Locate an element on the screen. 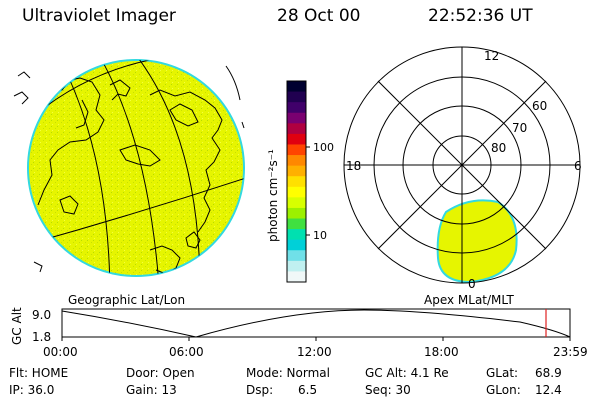  altitude-x-label-1200: 12:00 is located at coordinates (314, 352).